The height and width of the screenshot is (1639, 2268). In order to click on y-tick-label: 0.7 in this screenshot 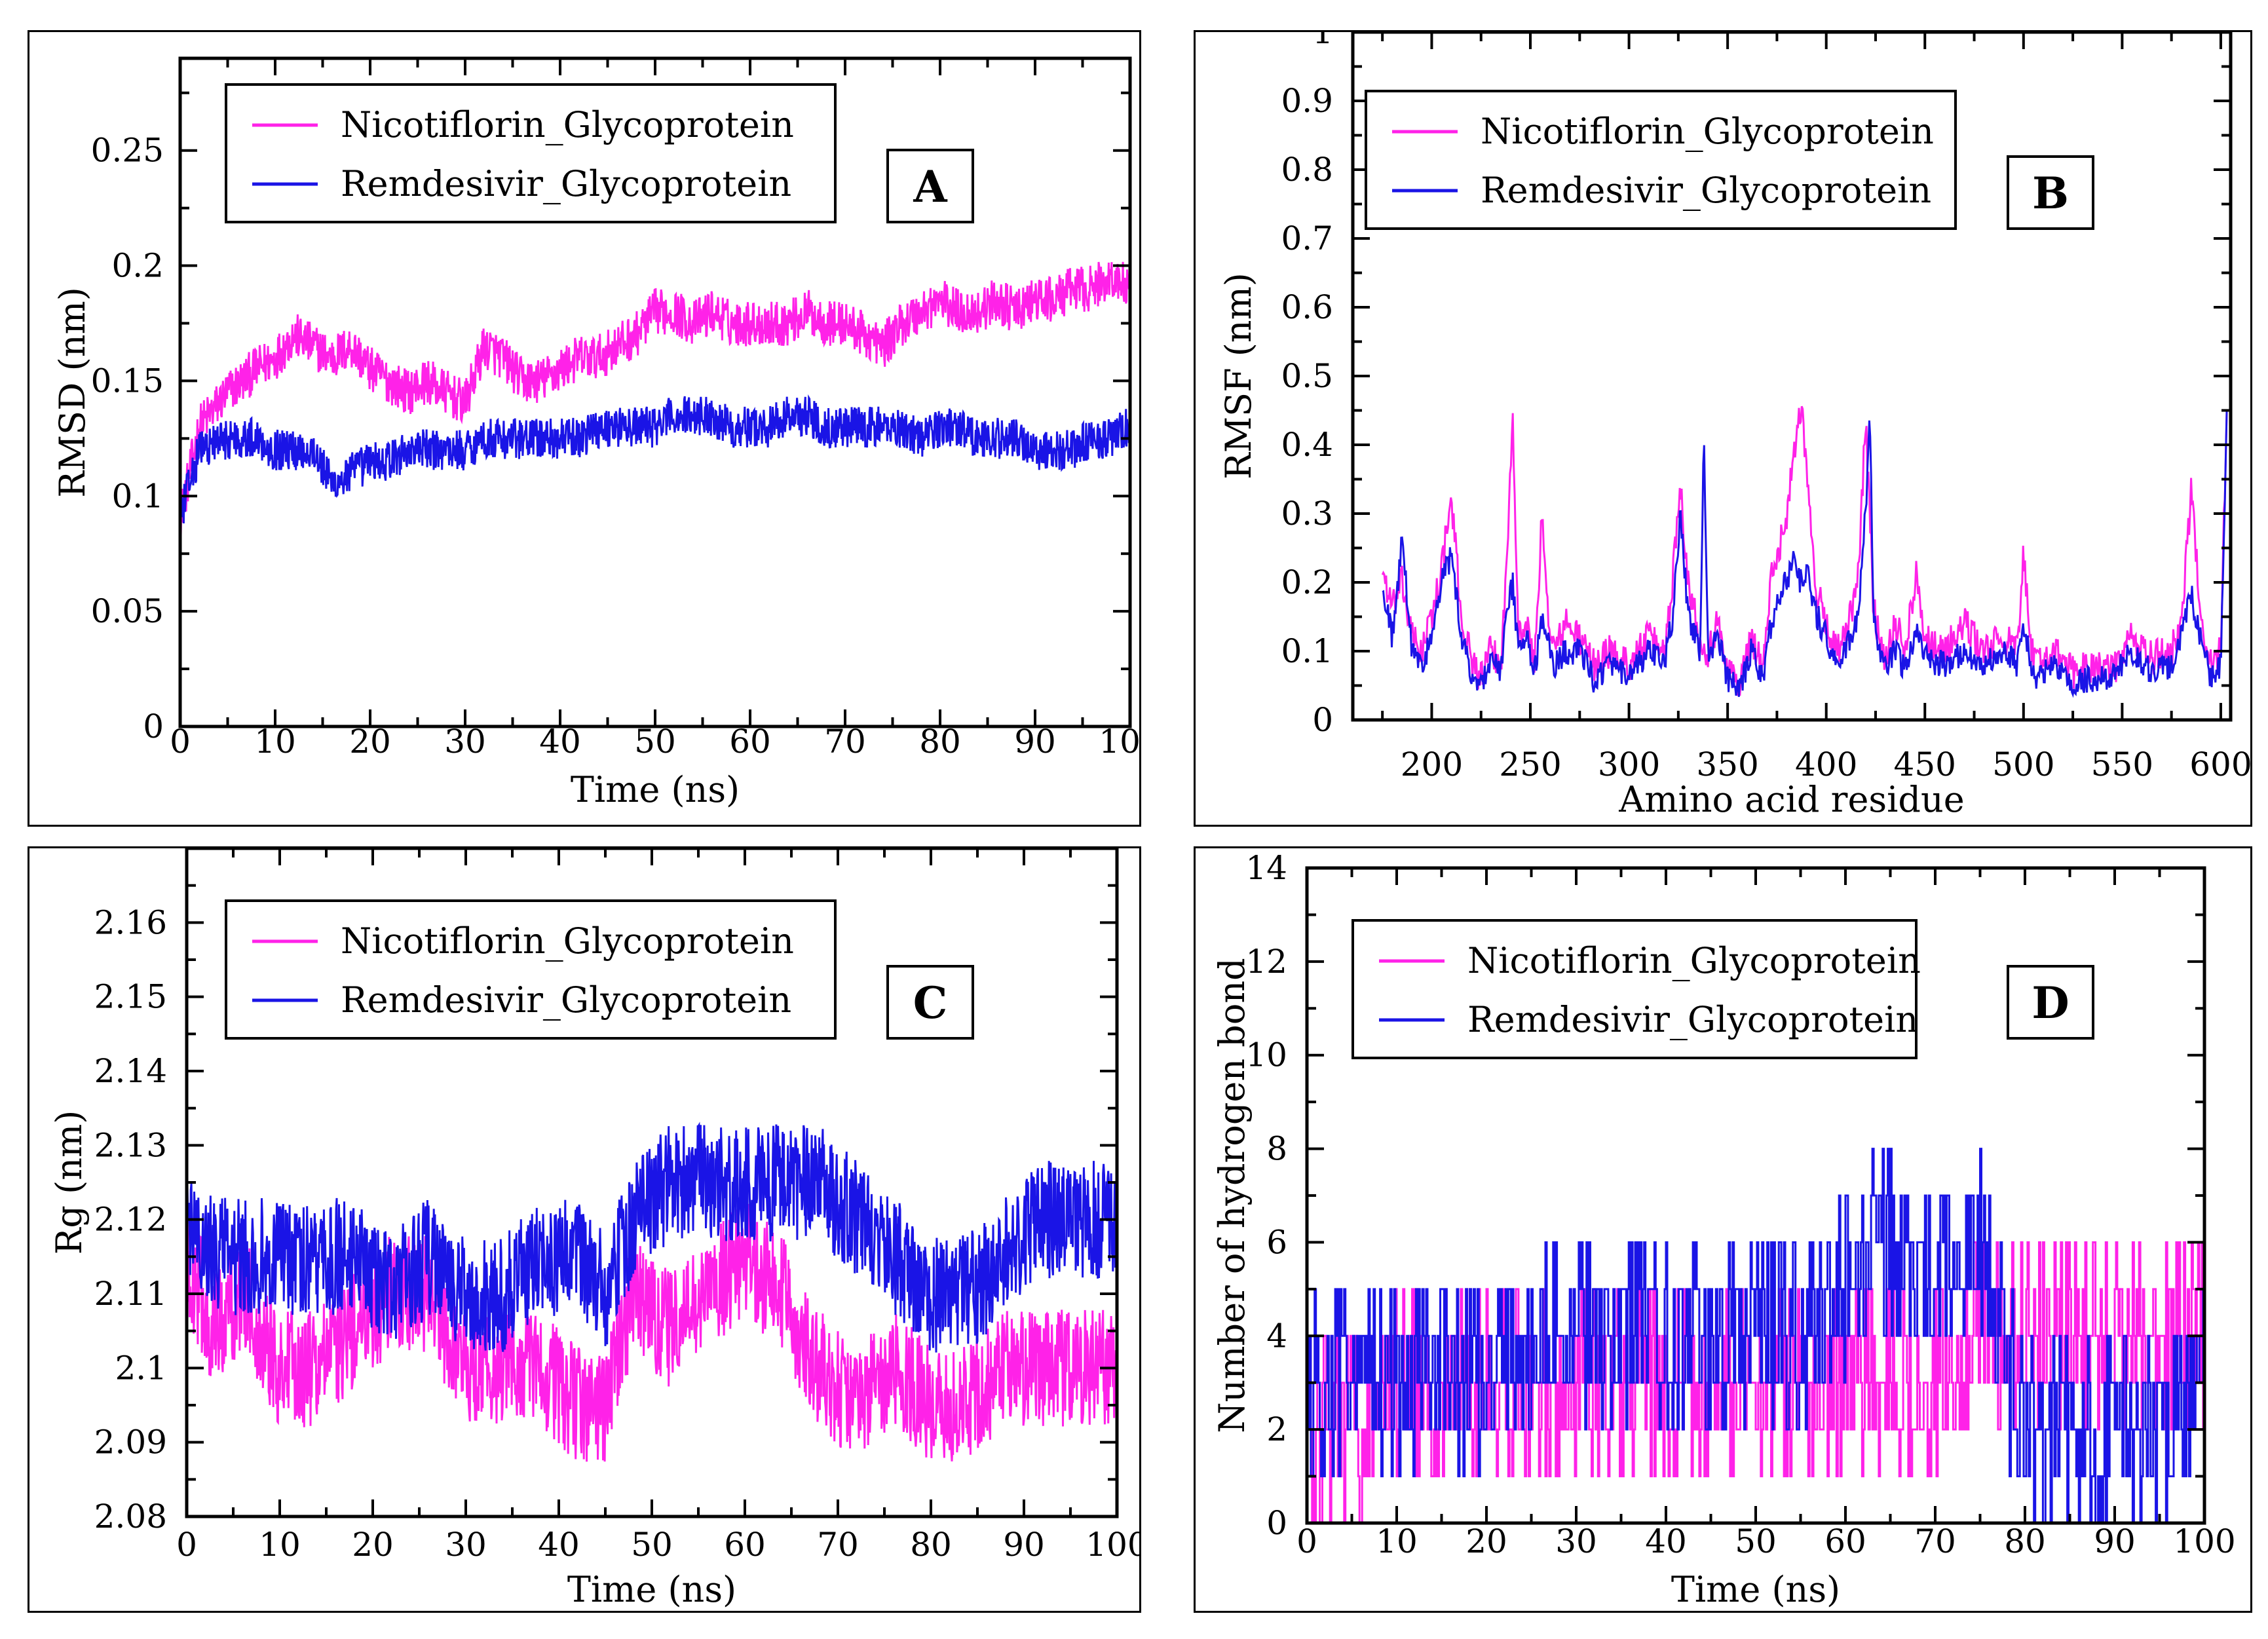, I will do `click(1307, 238)`.